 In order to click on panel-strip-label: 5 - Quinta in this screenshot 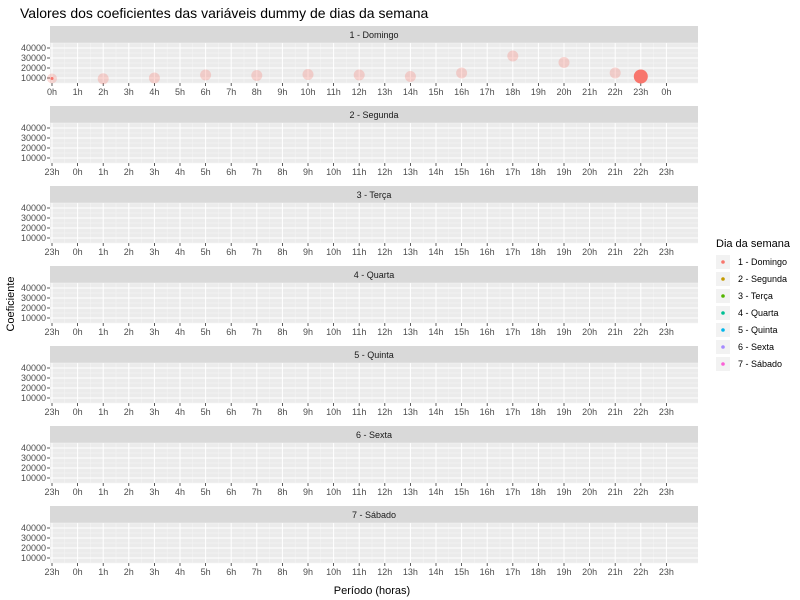, I will do `click(374, 355)`.